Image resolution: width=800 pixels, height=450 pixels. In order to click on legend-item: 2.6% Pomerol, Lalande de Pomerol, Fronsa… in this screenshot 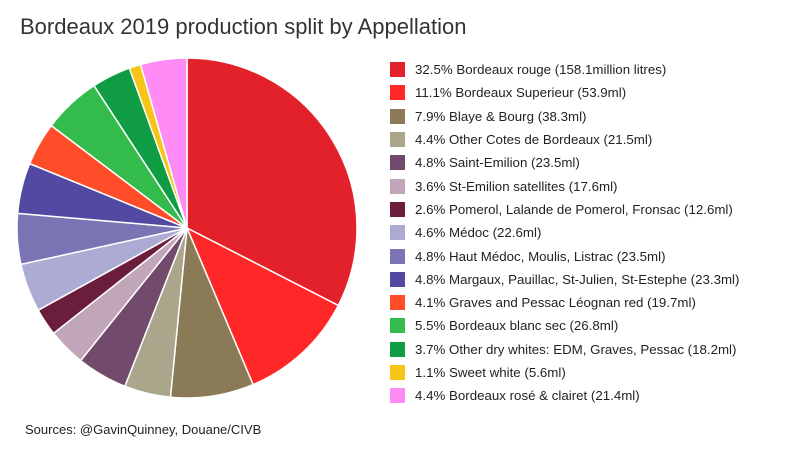, I will do `click(592, 209)`.